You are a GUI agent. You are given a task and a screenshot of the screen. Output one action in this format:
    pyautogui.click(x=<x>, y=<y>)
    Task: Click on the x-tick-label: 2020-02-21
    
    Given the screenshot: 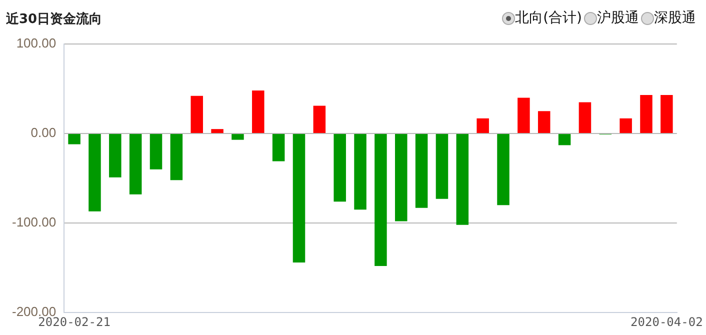 What is the action you would take?
    pyautogui.click(x=74, y=321)
    